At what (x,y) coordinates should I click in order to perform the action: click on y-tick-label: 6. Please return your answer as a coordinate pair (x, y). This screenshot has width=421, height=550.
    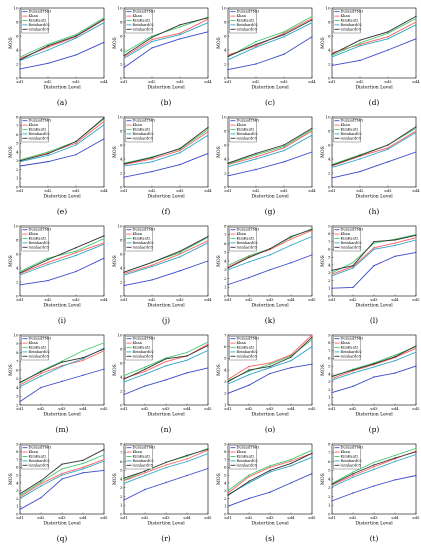
    Looking at the image, I should click on (17, 467).